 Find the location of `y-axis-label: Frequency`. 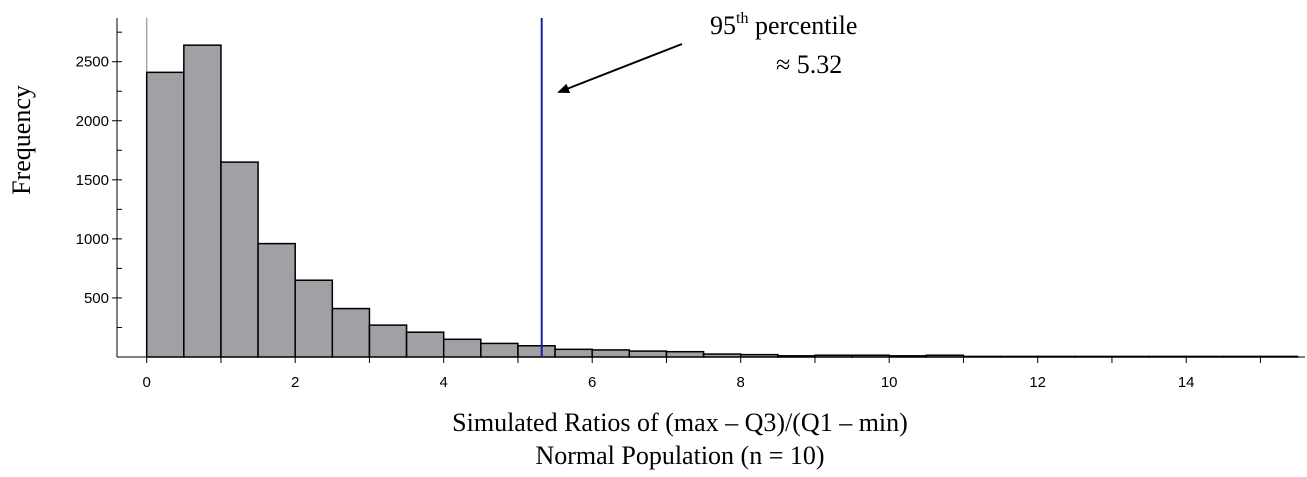

y-axis-label: Frequency is located at coordinates (21, 140).